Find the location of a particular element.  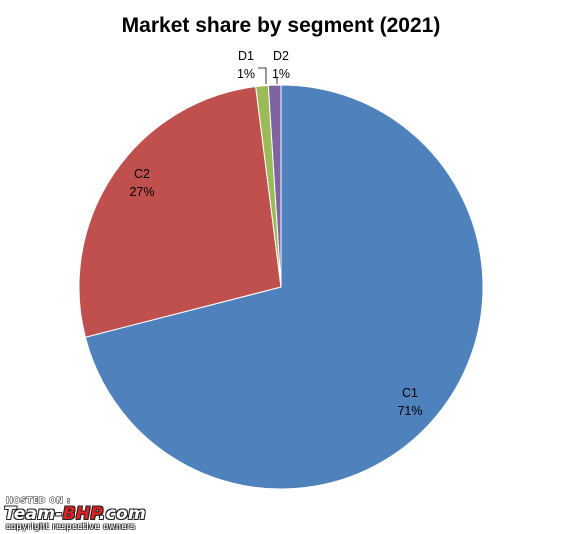

watermark-brand: Team-BHP.com is located at coordinates (75, 514).